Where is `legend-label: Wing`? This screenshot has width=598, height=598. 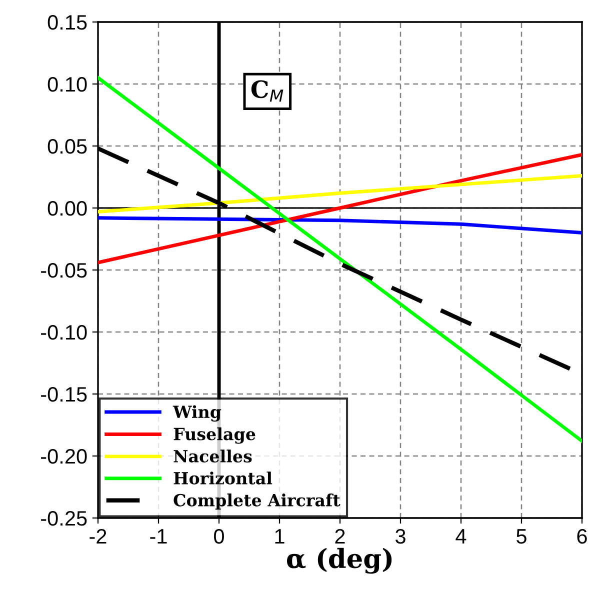
legend-label: Wing is located at coordinates (197, 413).